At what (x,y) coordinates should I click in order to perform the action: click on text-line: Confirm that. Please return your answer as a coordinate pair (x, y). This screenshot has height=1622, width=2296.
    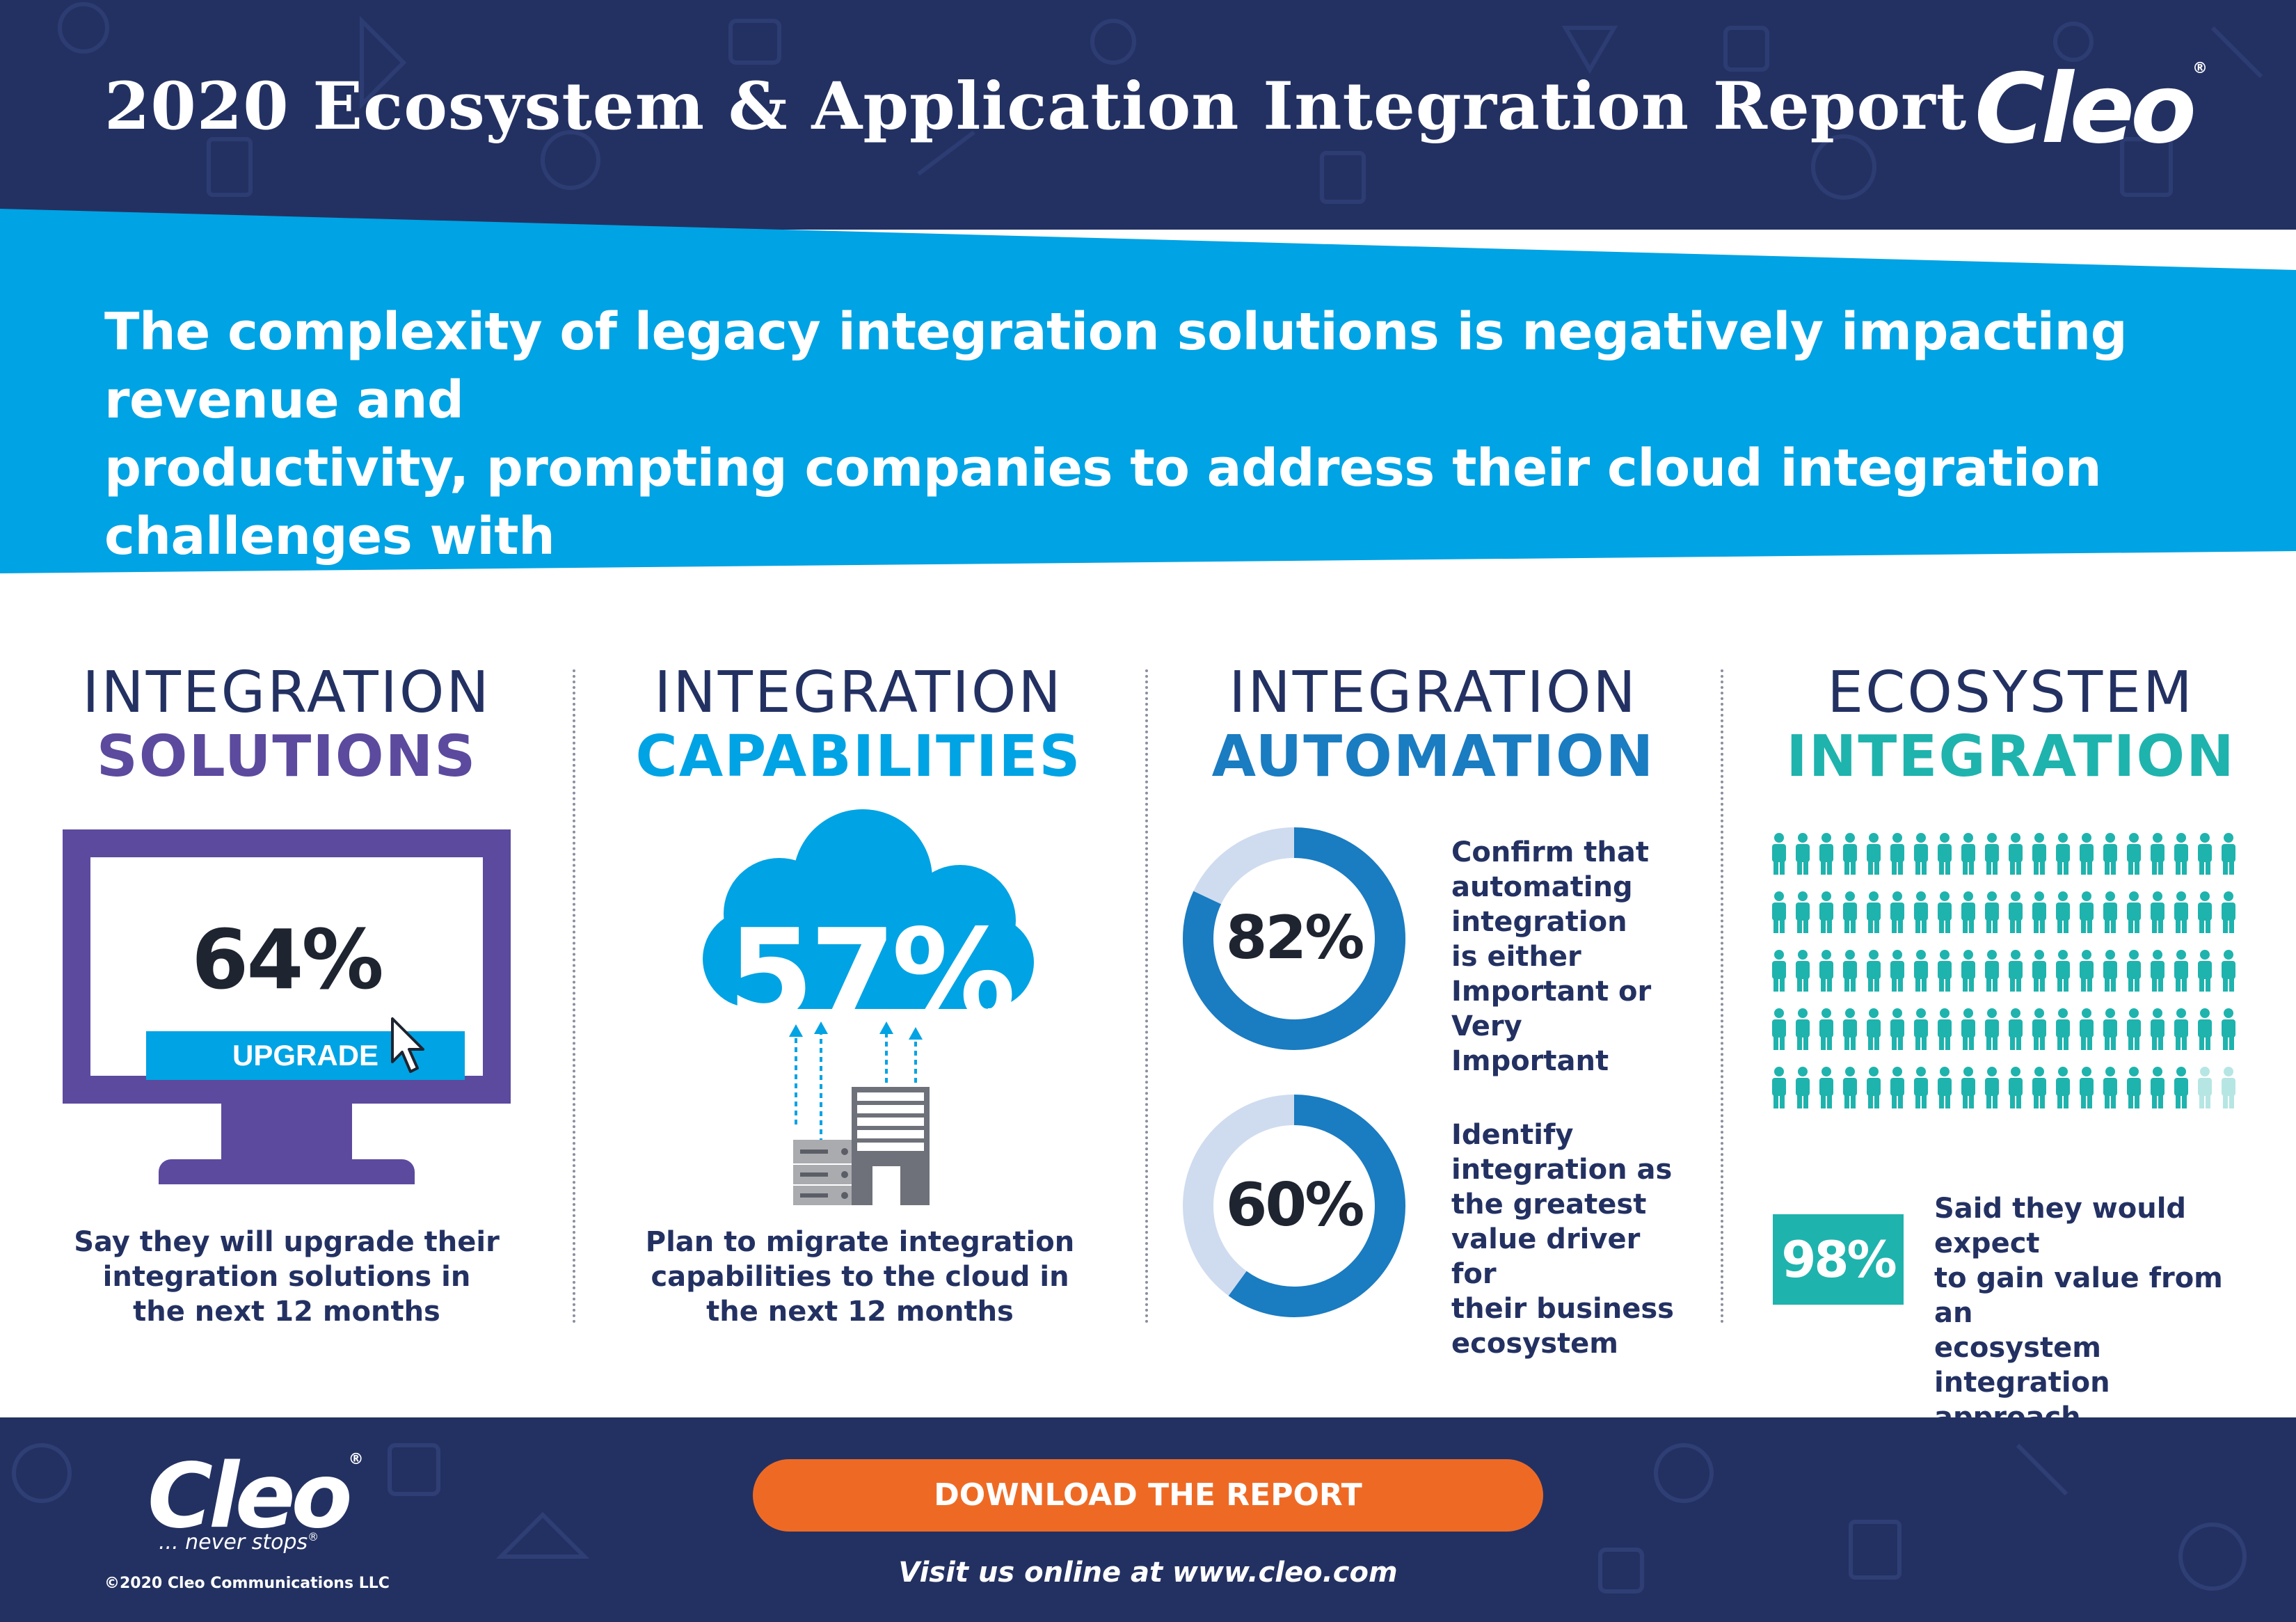
    Looking at the image, I should click on (1551, 852).